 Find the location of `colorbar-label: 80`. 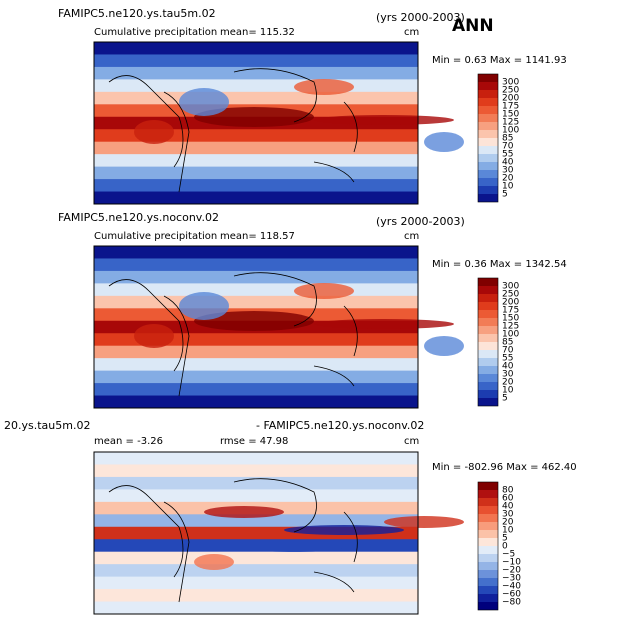

colorbar-label: 80 is located at coordinates (508, 491).